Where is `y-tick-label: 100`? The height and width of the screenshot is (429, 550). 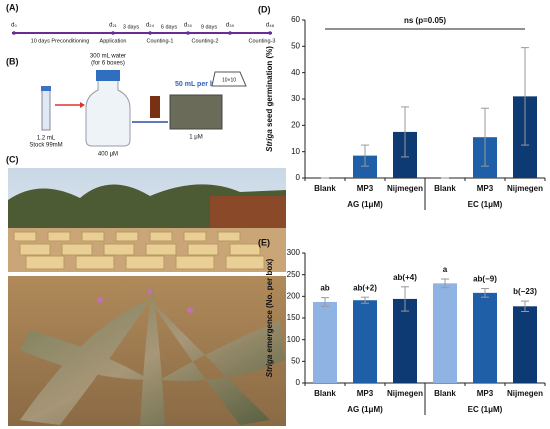
y-tick-label: 100 is located at coordinates (294, 339).